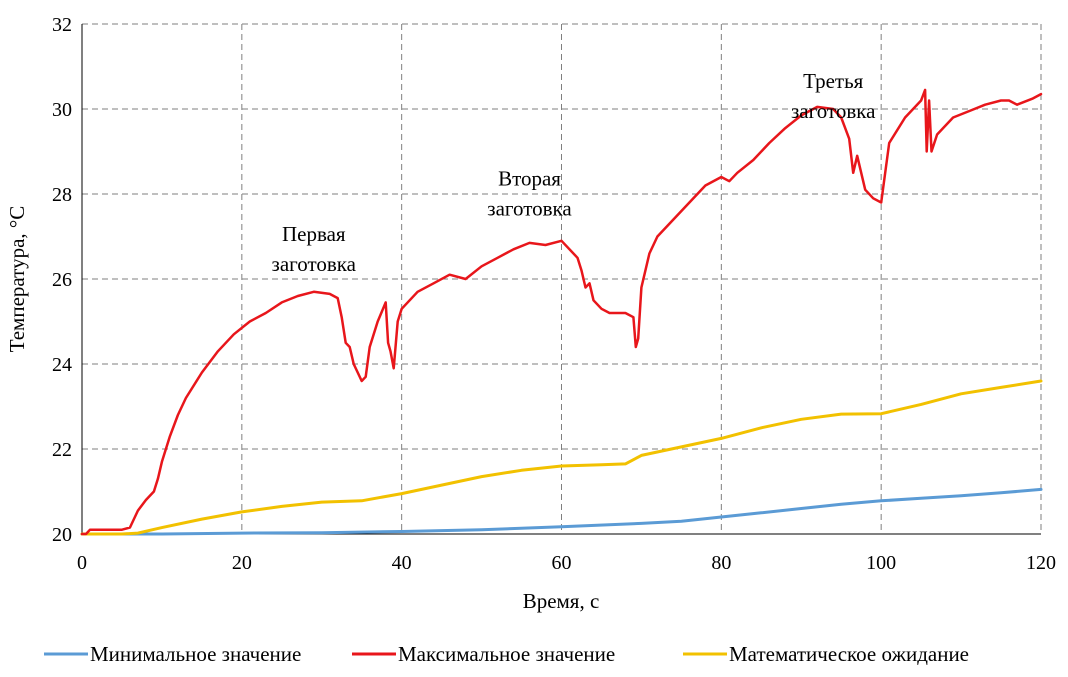  Describe the element at coordinates (833, 81) in the screenshot. I see `annotation-label: Третья` at that location.